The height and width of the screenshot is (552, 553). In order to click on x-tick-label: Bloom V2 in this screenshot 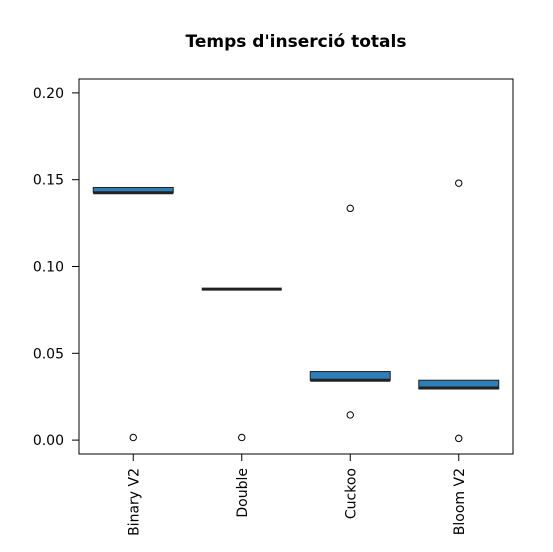, I will do `click(460, 501)`.